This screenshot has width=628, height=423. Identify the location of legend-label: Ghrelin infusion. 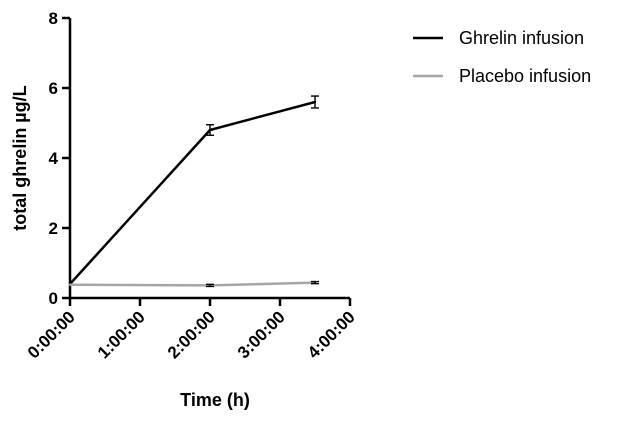
(521, 38).